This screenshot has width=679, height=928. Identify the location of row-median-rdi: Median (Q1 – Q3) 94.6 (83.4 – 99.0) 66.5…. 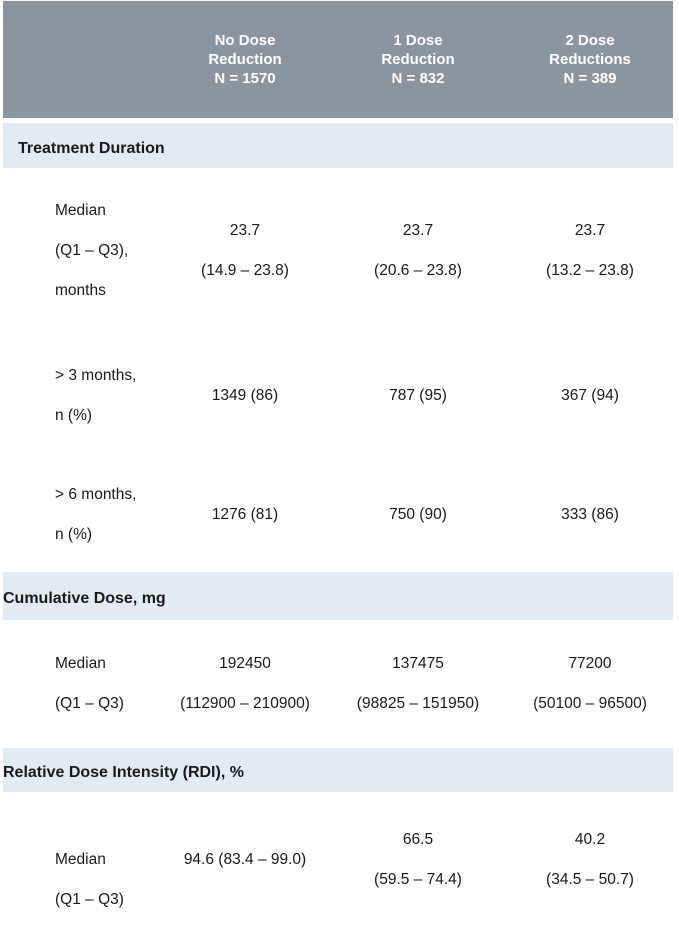
(338, 860).